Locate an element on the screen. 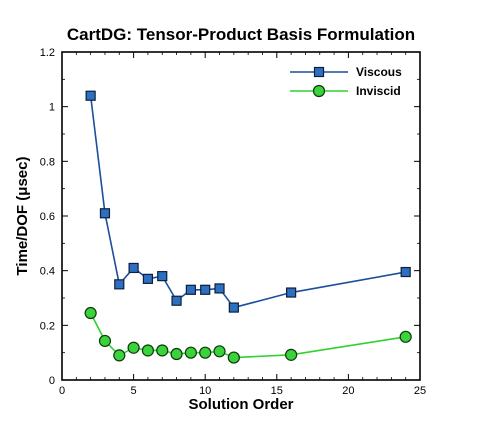 This screenshot has height=427, width=480. x-axis-label: Solution Order is located at coordinates (241, 404).